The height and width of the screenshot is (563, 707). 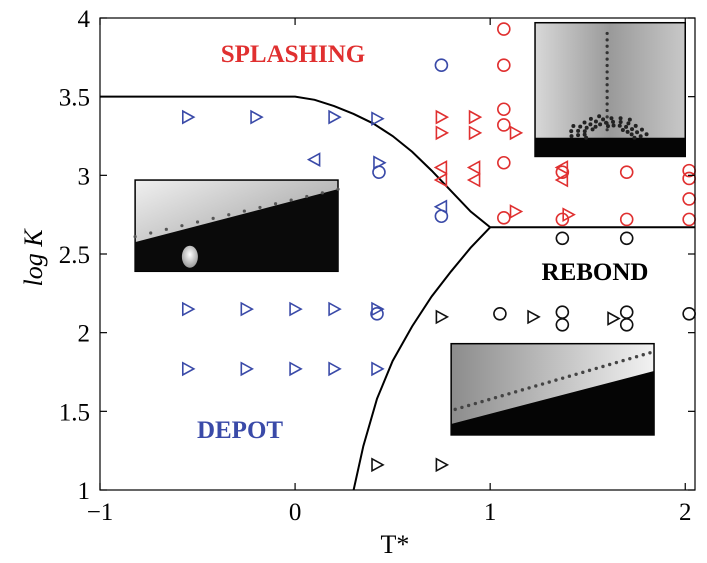 I want to click on region-label-rebond: REBOND, so click(x=595, y=272).